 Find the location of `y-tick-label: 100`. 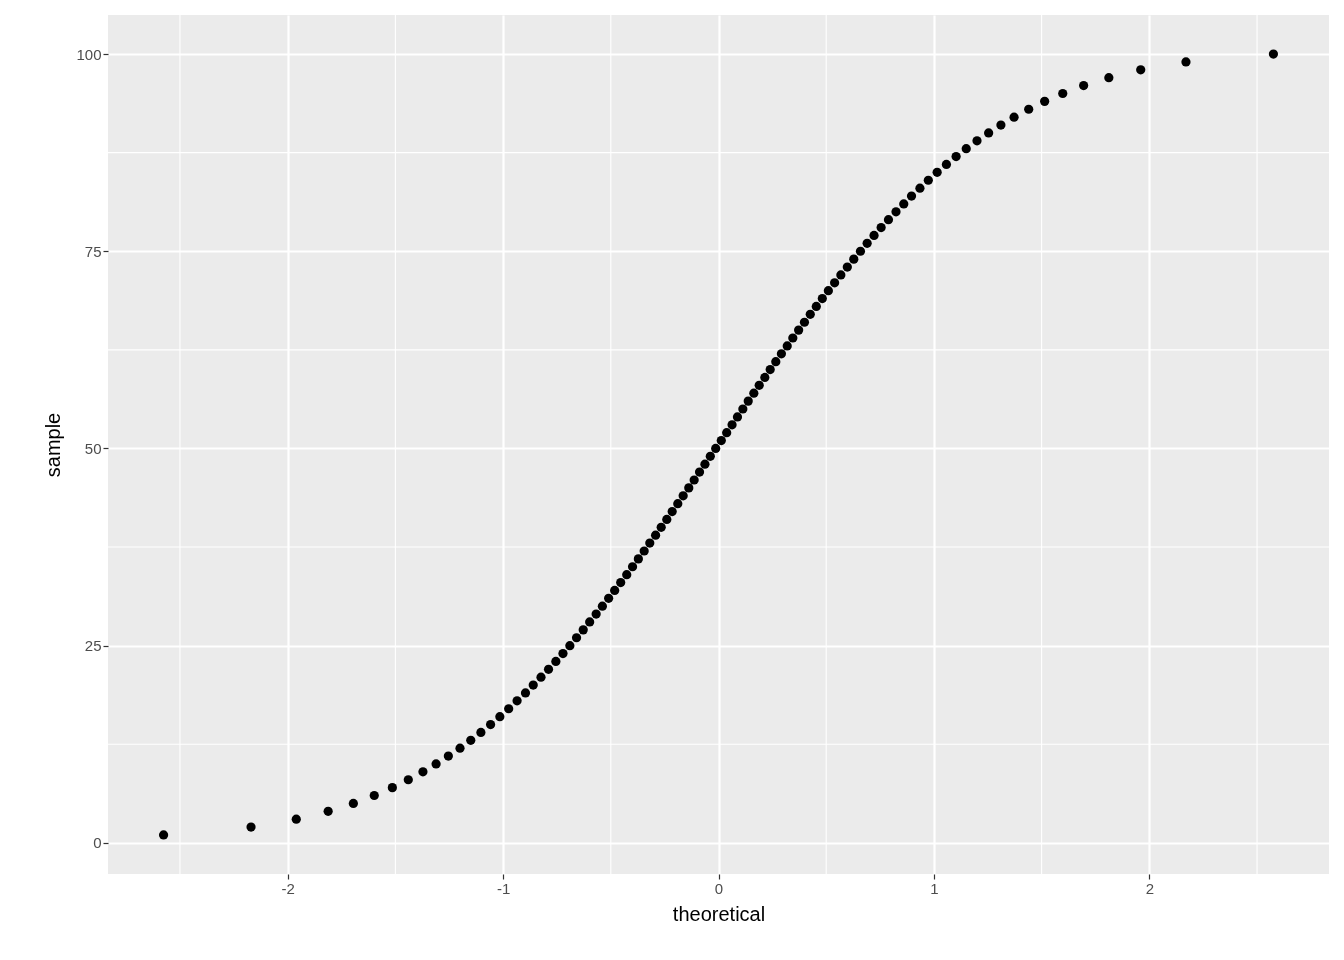

y-tick-label: 100 is located at coordinates (89, 54).